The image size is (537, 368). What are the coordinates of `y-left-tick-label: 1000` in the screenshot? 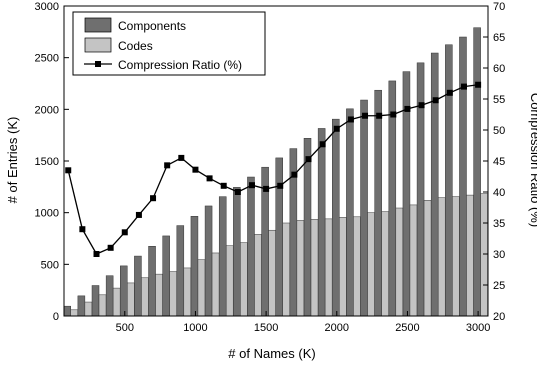 It's located at (47, 214).